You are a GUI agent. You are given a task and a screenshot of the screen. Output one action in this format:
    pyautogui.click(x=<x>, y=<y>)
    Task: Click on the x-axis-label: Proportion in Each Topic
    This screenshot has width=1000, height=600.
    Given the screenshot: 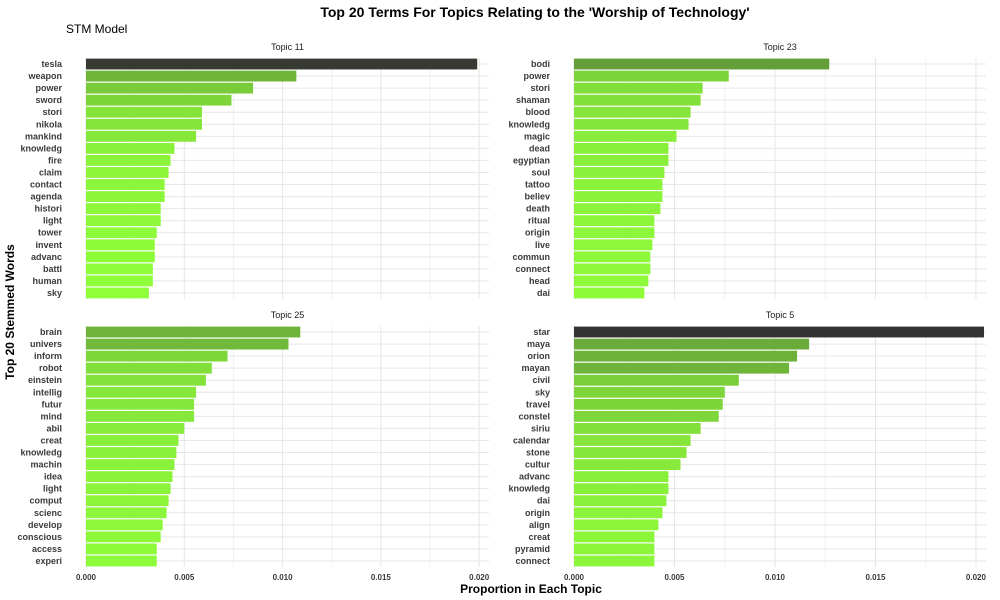 What is the action you would take?
    pyautogui.click(x=531, y=589)
    